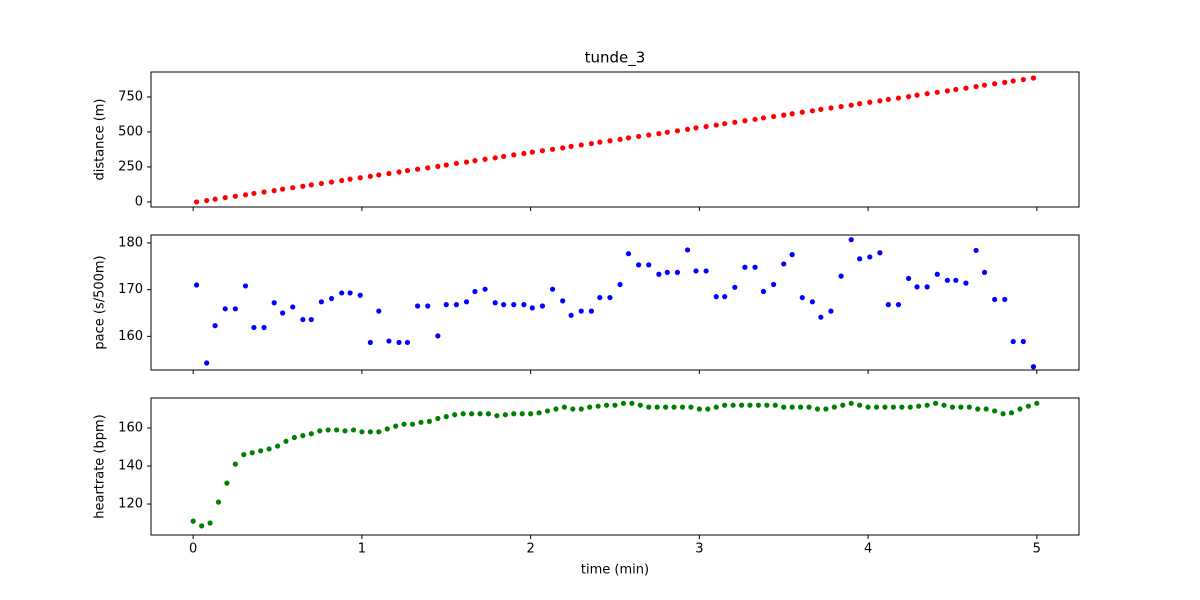  Describe the element at coordinates (530, 549) in the screenshot. I see `x-tick-label: 2` at that location.